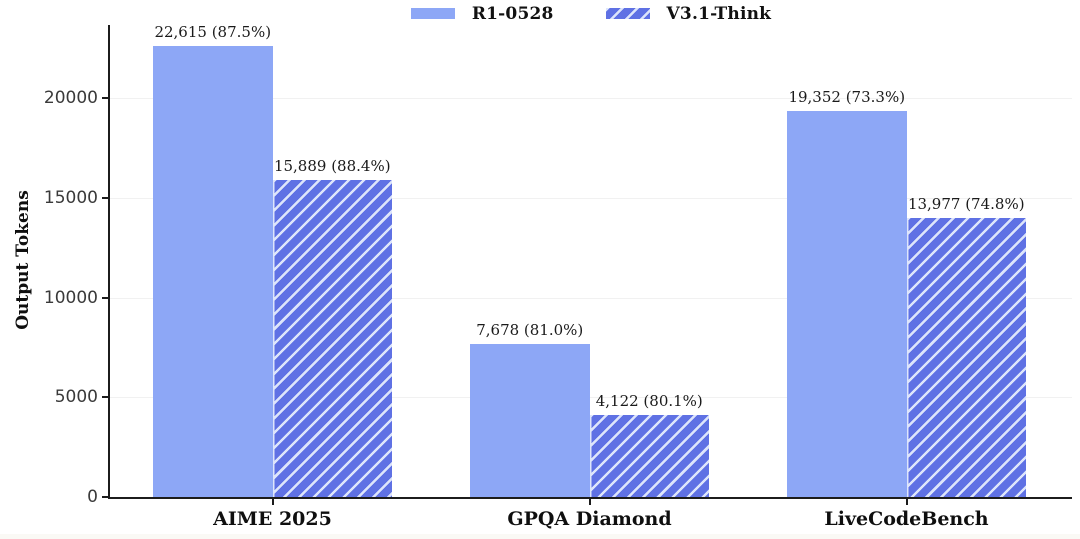  Describe the element at coordinates (649, 400) in the screenshot. I see `bar-value-label: 4,122 (80.1%)` at that location.